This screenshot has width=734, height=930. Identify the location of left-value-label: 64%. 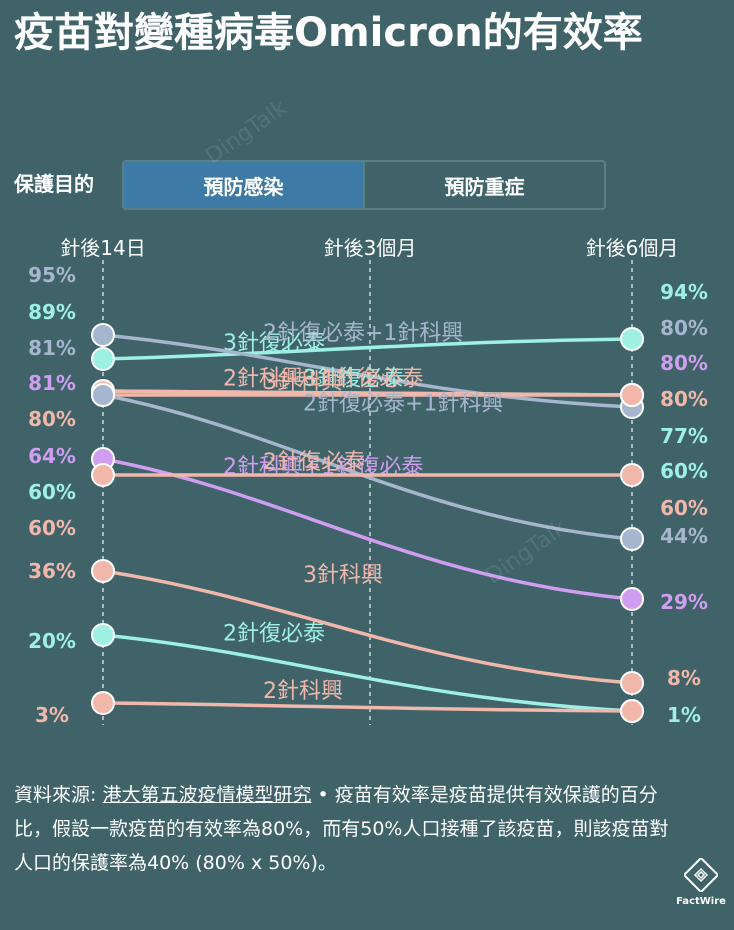
(52, 456).